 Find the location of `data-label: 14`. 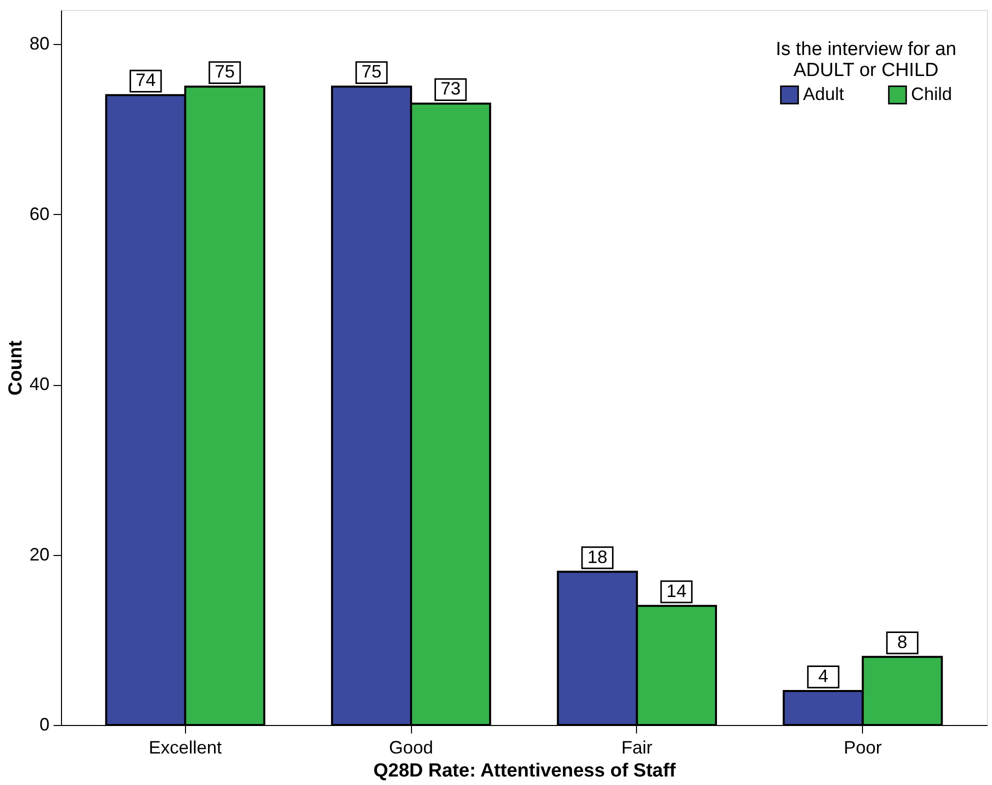

data-label: 14 is located at coordinates (676, 590).